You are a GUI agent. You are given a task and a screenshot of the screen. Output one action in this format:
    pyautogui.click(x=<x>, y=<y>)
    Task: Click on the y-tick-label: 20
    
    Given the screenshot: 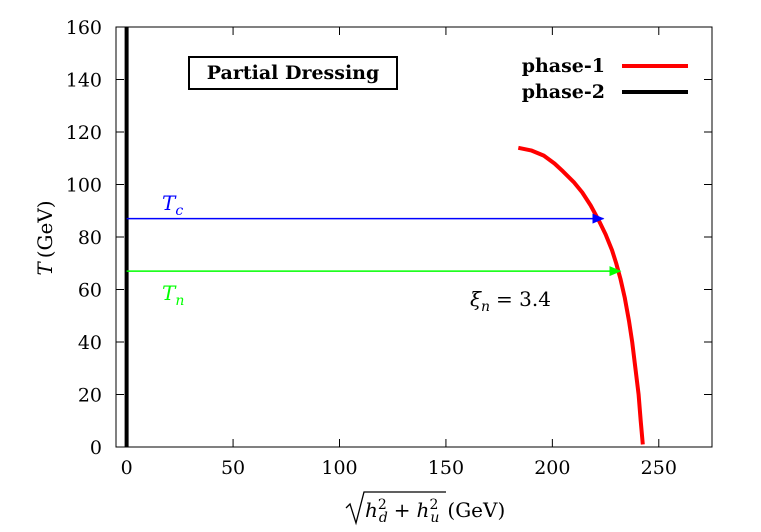 What is the action you would take?
    pyautogui.click(x=90, y=396)
    